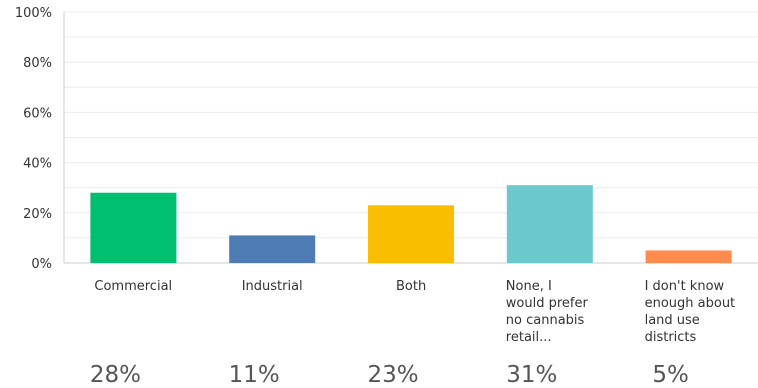  Describe the element at coordinates (272, 286) in the screenshot. I see `x-category-label: Industrial` at that location.